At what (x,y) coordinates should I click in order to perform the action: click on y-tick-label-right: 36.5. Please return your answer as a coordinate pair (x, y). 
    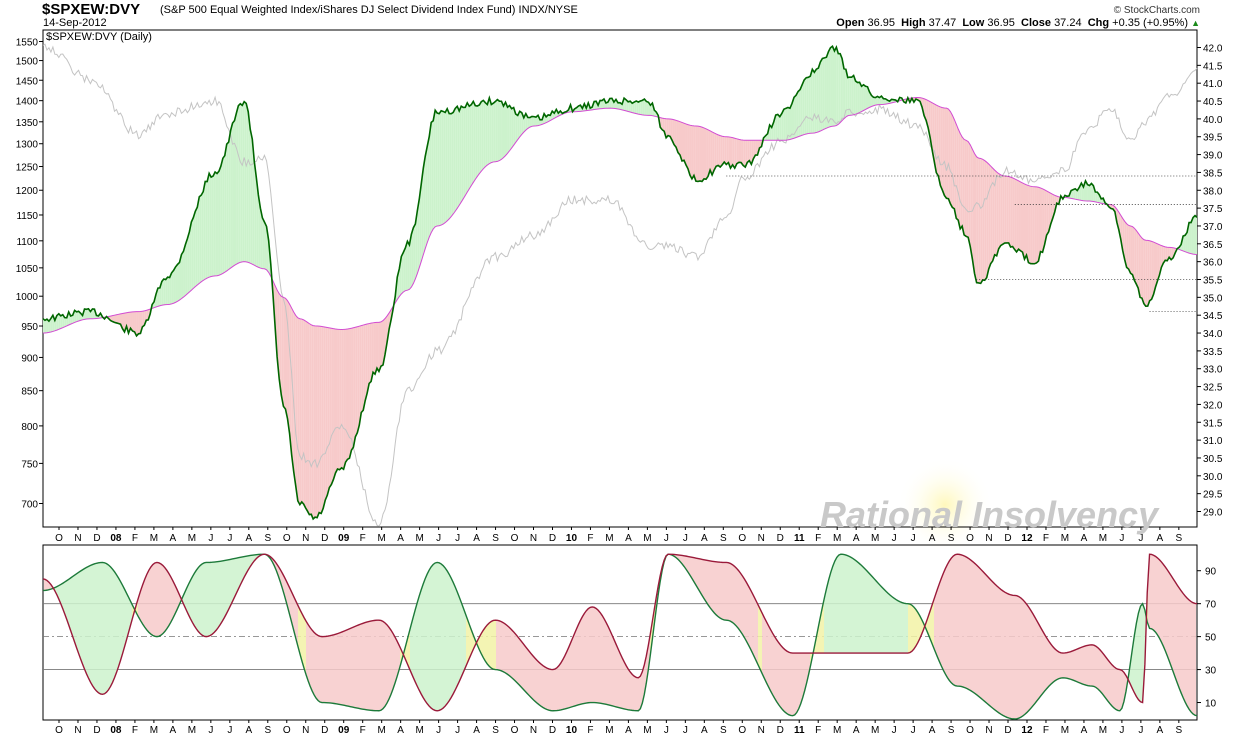
    Looking at the image, I should click on (1213, 245).